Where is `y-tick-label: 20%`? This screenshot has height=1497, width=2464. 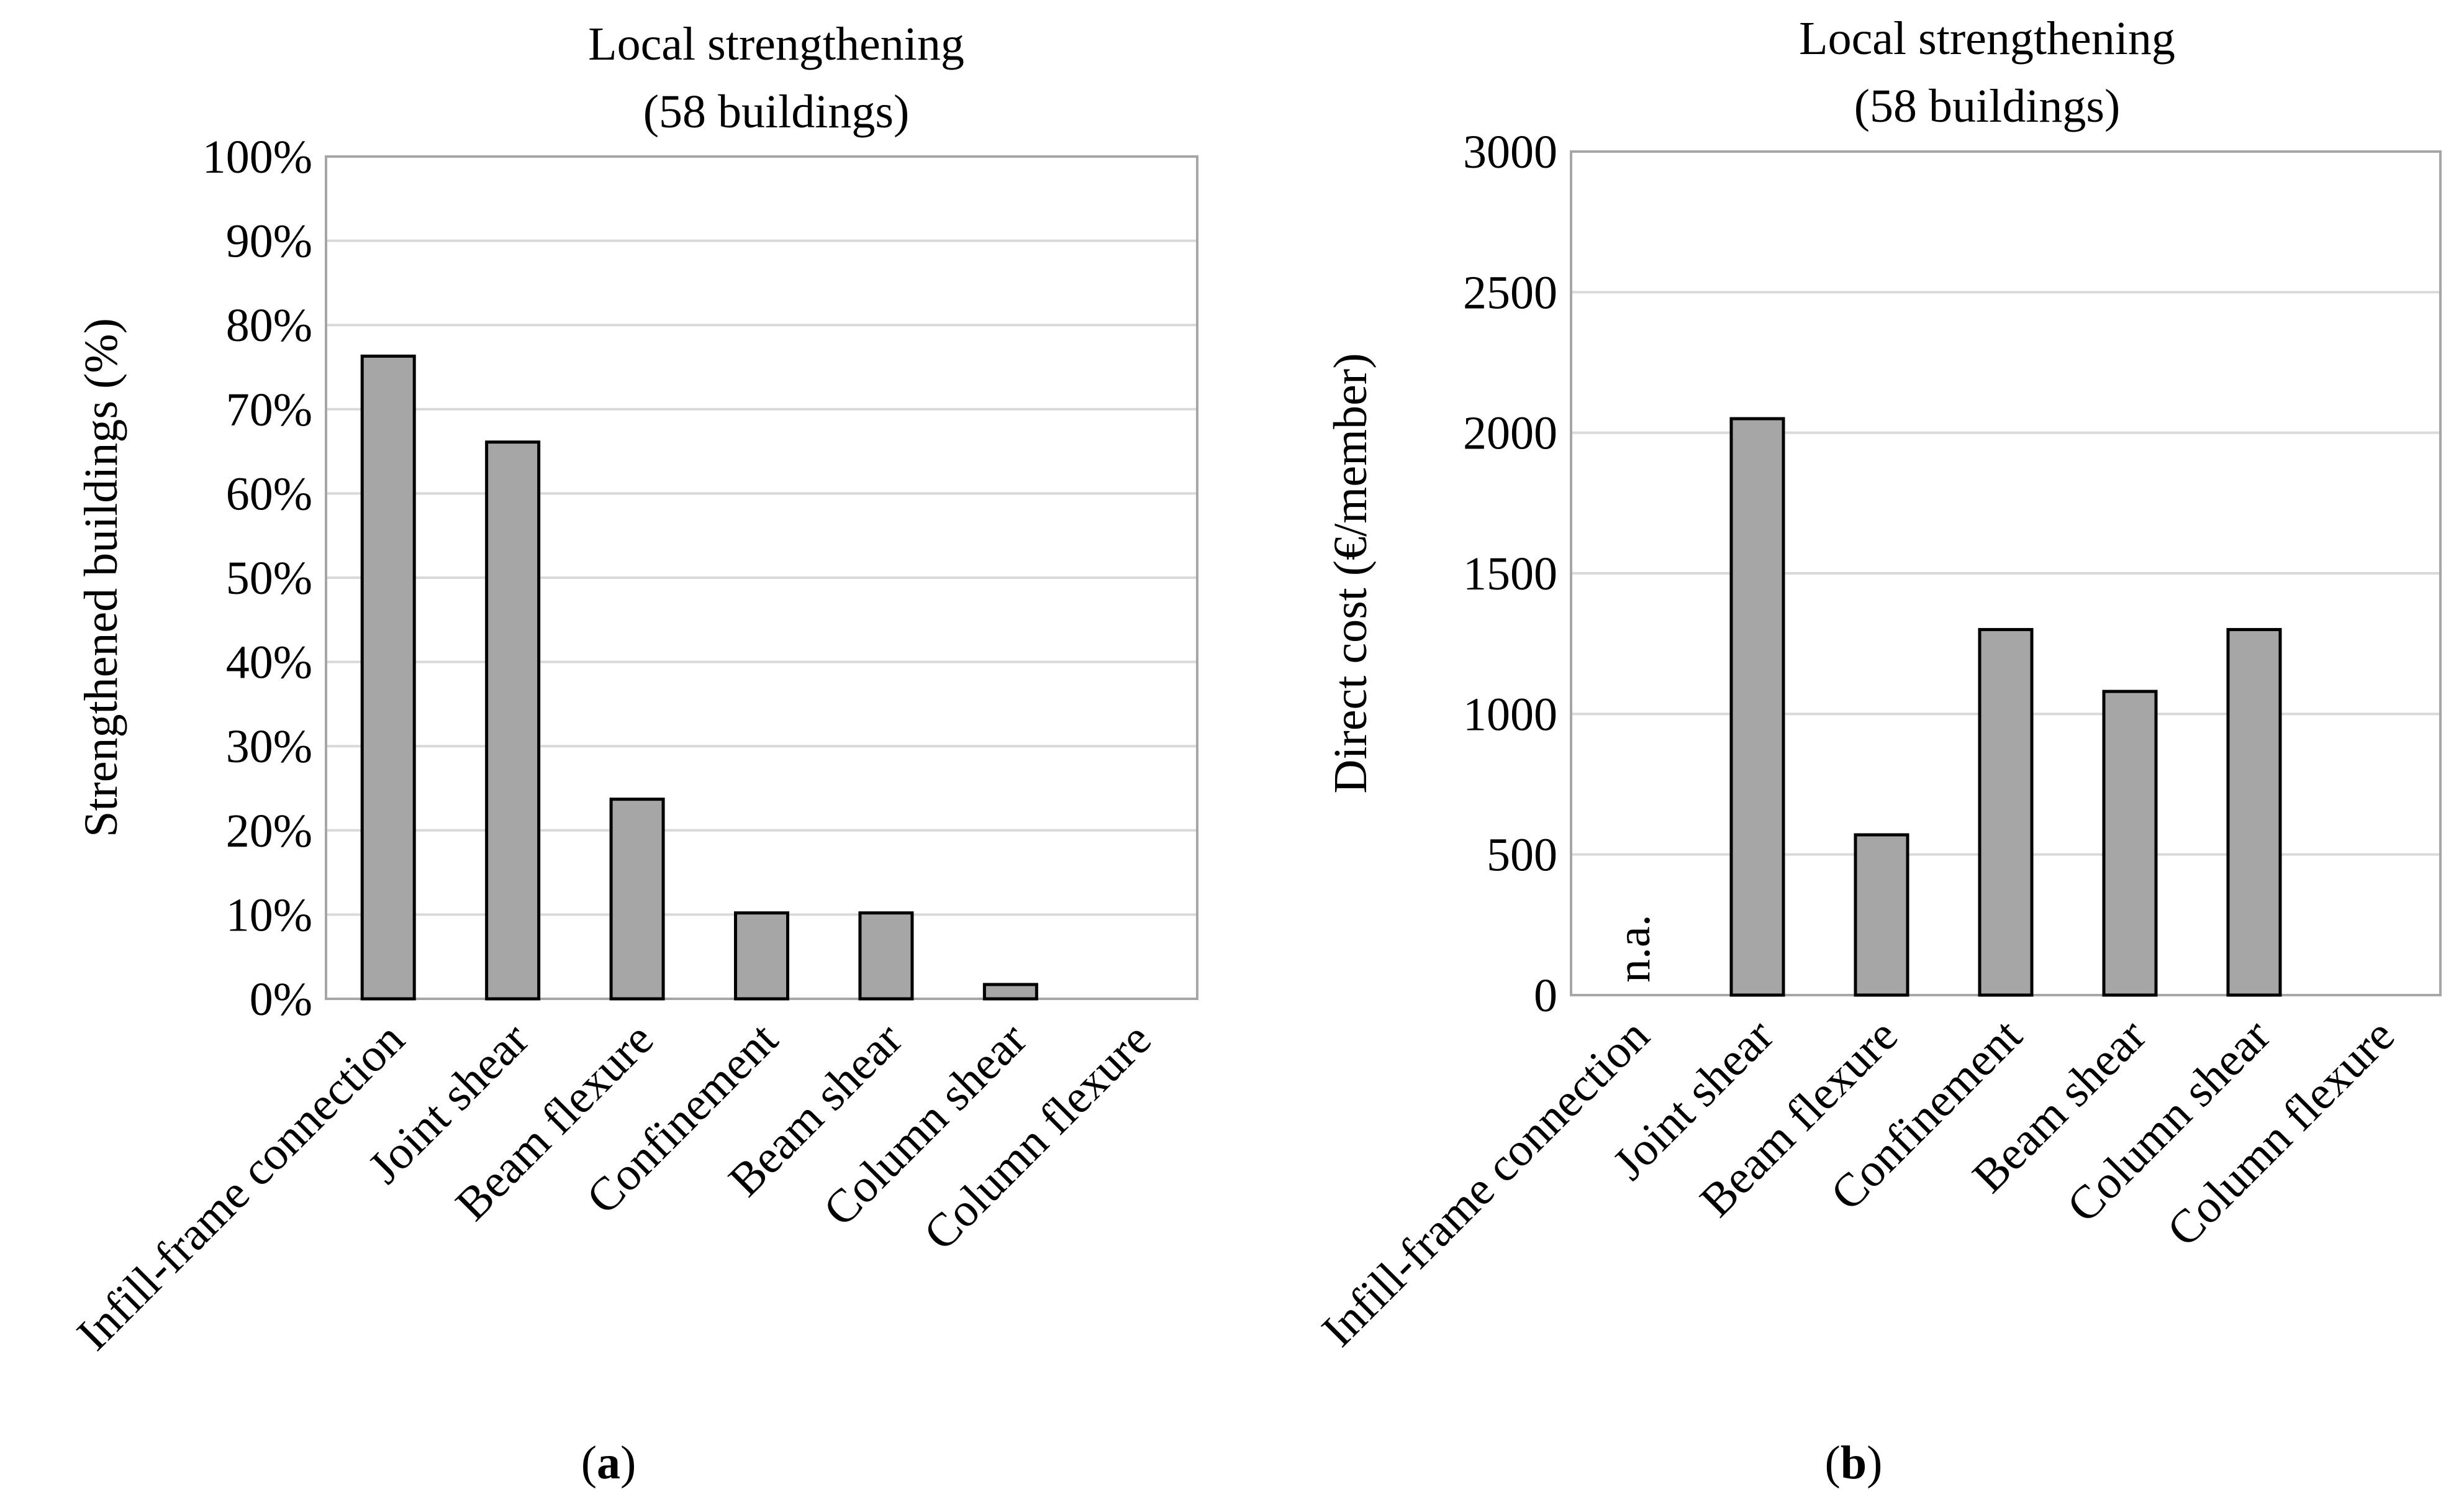 y-tick-label: 20% is located at coordinates (269, 831).